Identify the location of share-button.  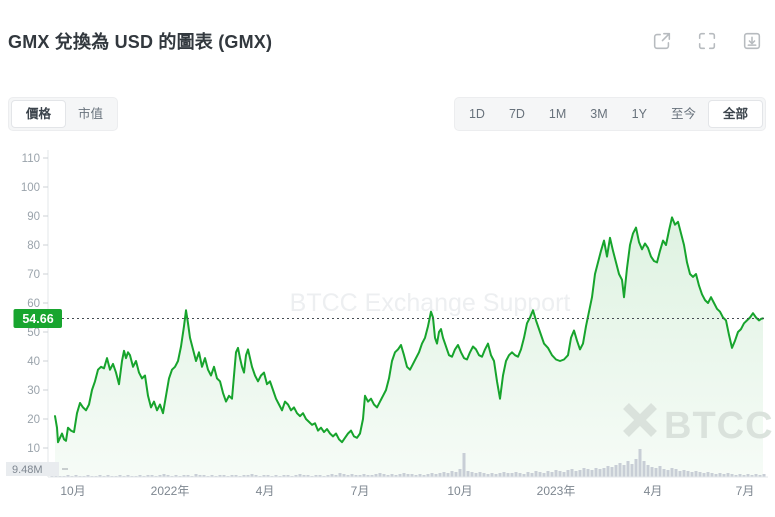
(662, 41).